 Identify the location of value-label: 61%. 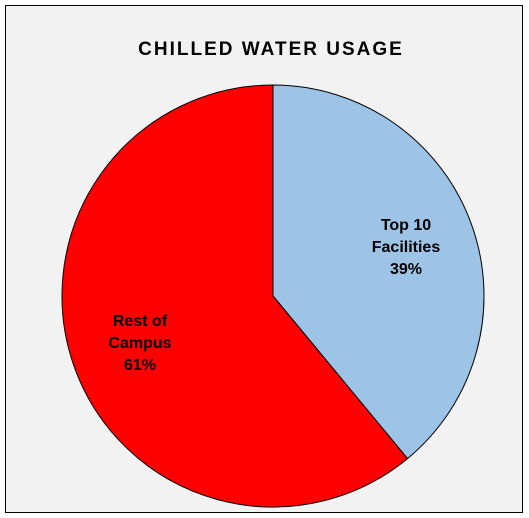
(139, 365).